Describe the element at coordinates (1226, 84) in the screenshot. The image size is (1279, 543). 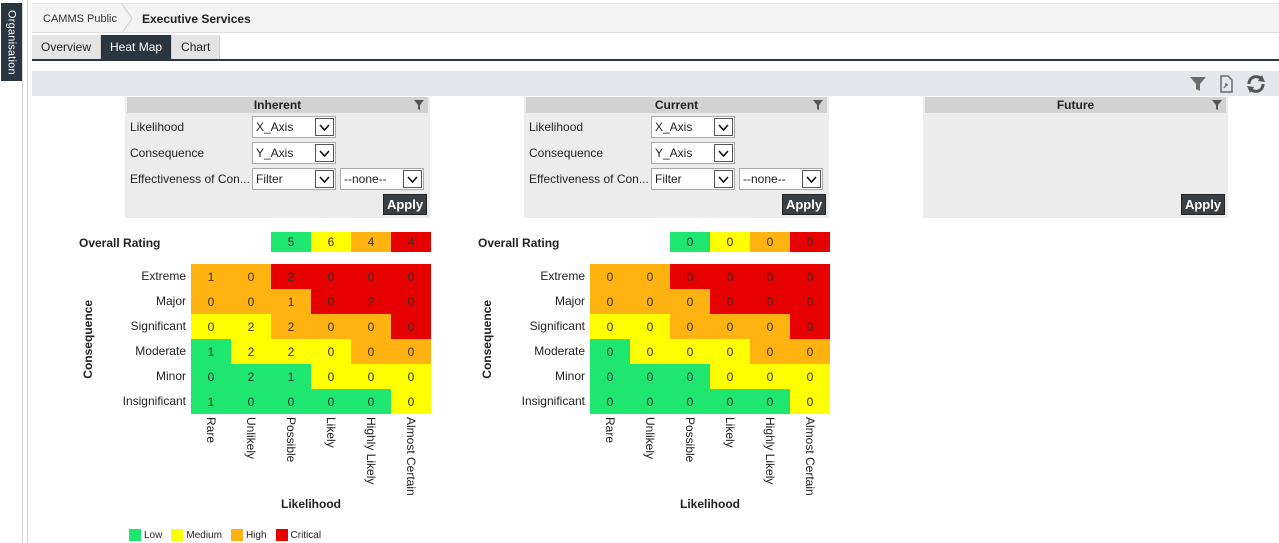
I see `export-icon` at that location.